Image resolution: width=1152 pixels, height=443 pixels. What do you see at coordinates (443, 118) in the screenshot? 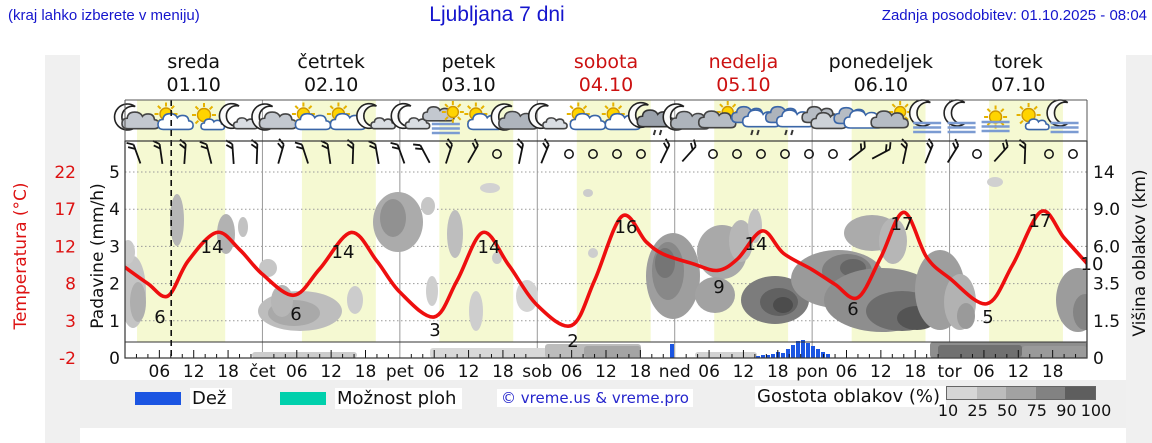
I see `weather-icon-fog-sun` at bounding box center [443, 118].